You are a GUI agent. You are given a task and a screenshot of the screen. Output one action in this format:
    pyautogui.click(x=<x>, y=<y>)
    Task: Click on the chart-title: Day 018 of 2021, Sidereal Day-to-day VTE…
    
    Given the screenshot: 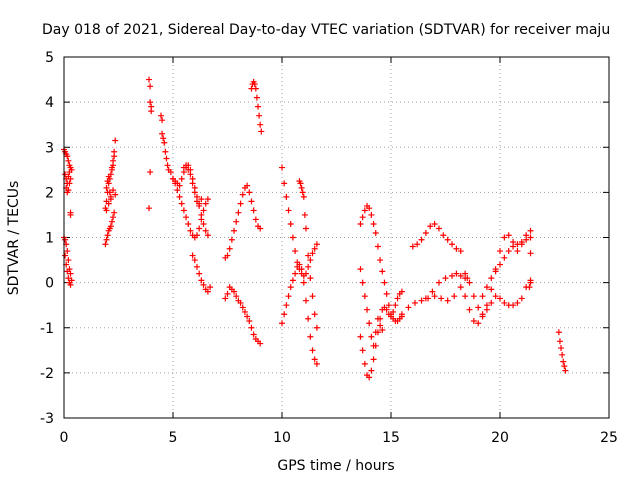 What is the action you would take?
    pyautogui.click(x=326, y=30)
    